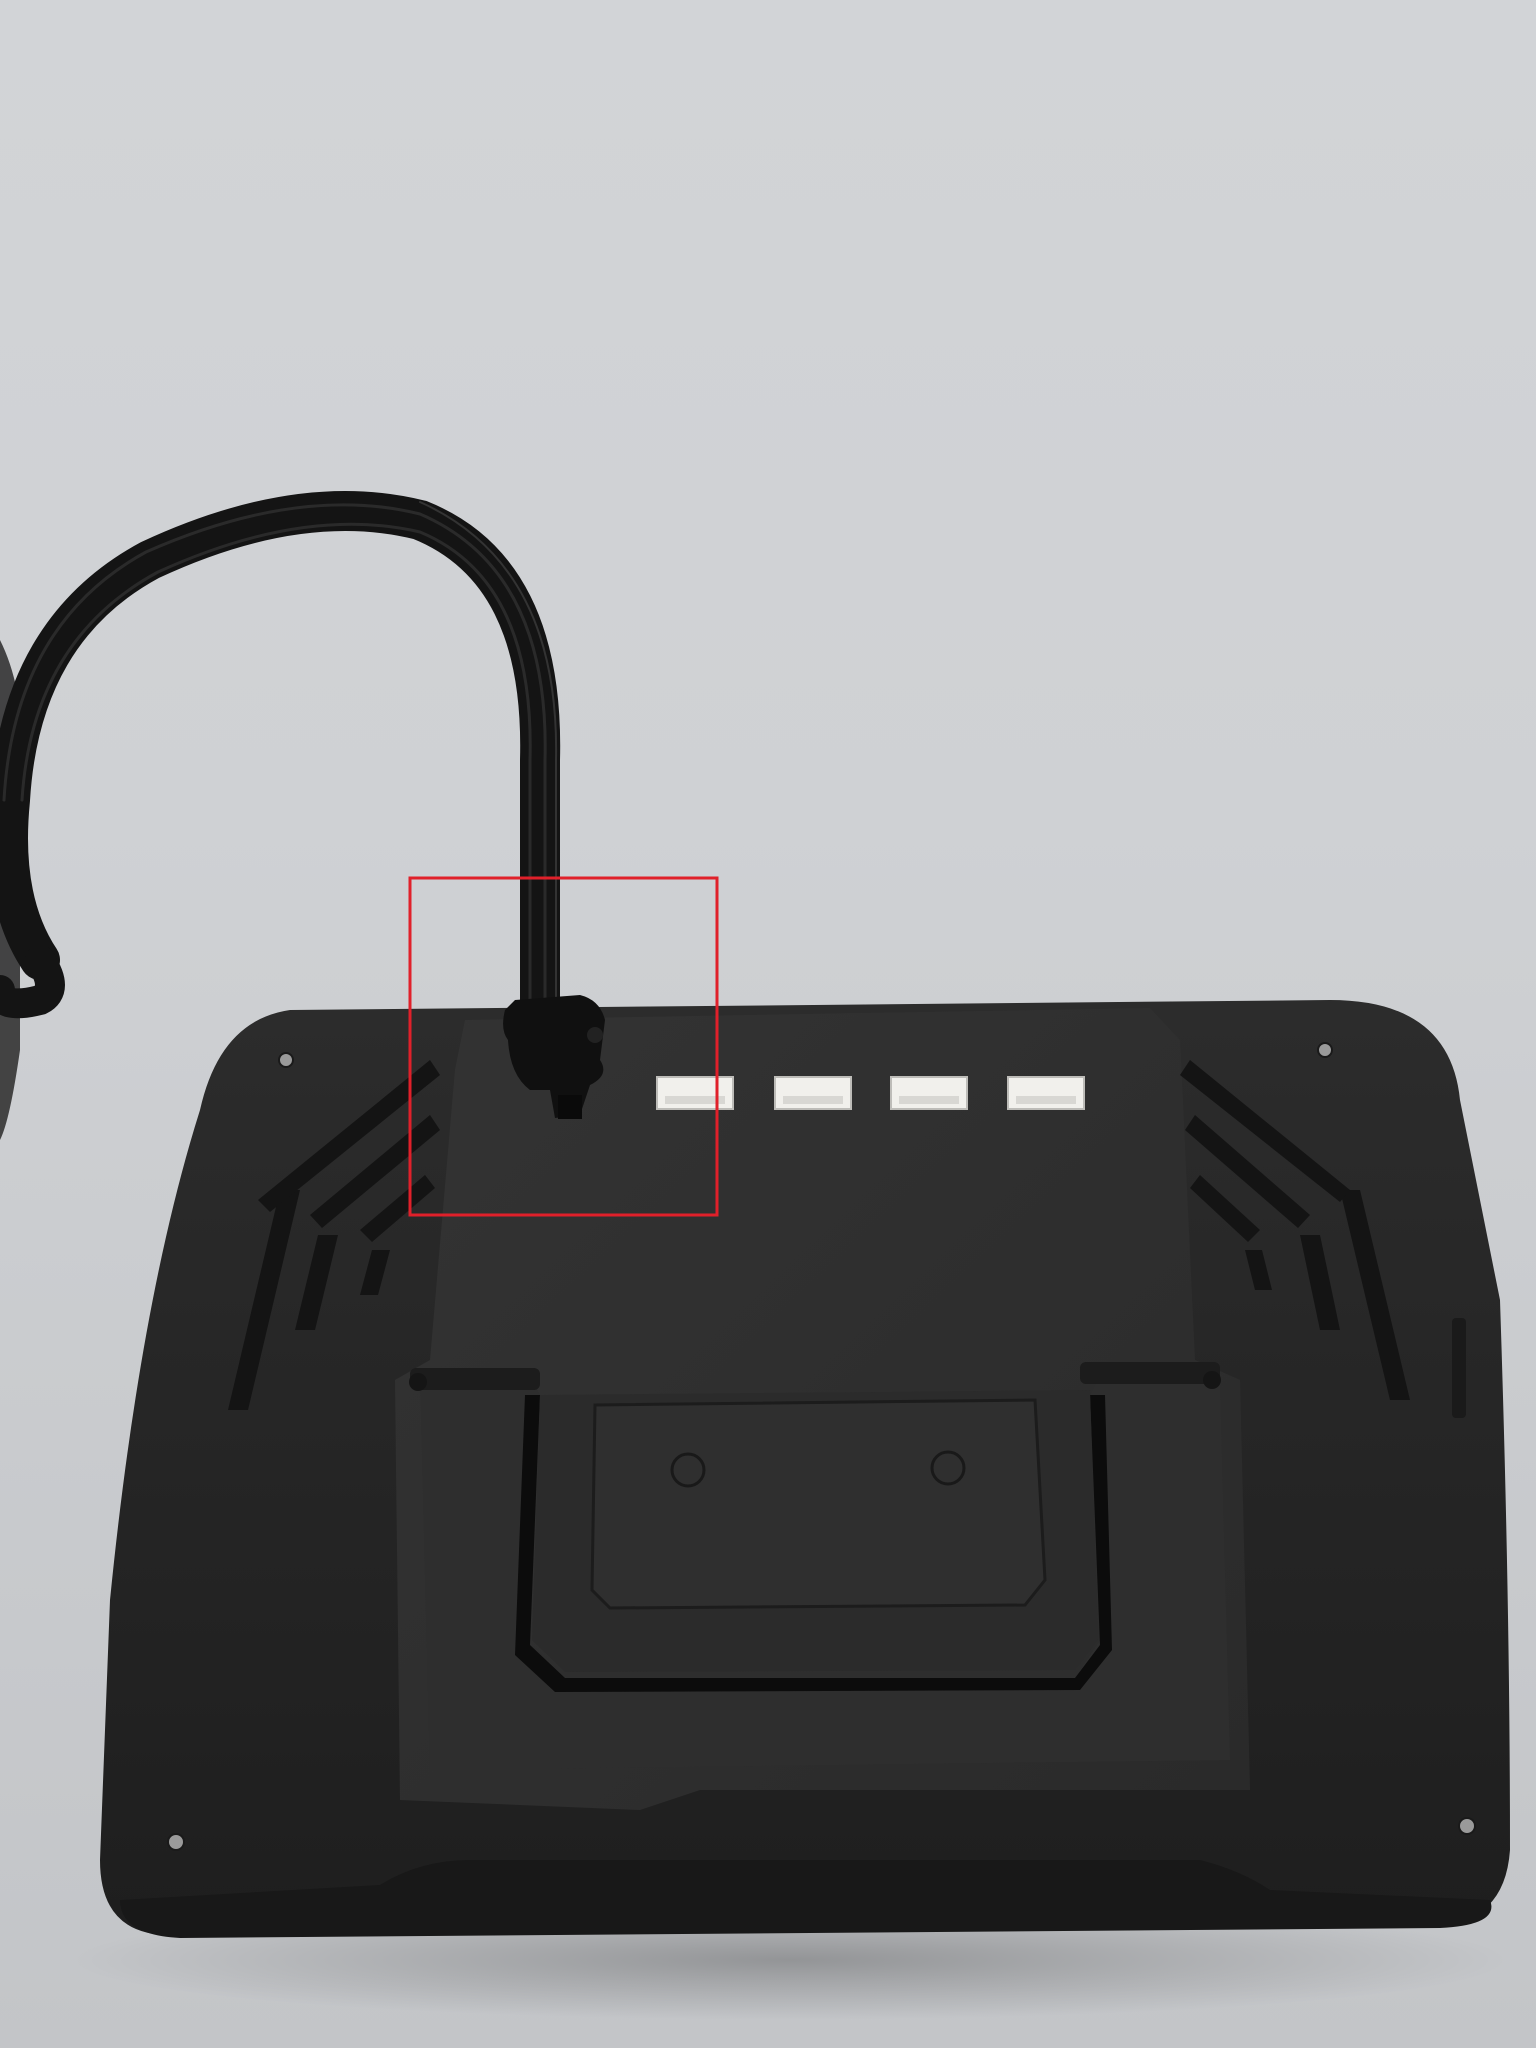  Describe the element at coordinates (948, 1468) in the screenshot. I see `kickstand-dot-right` at that location.